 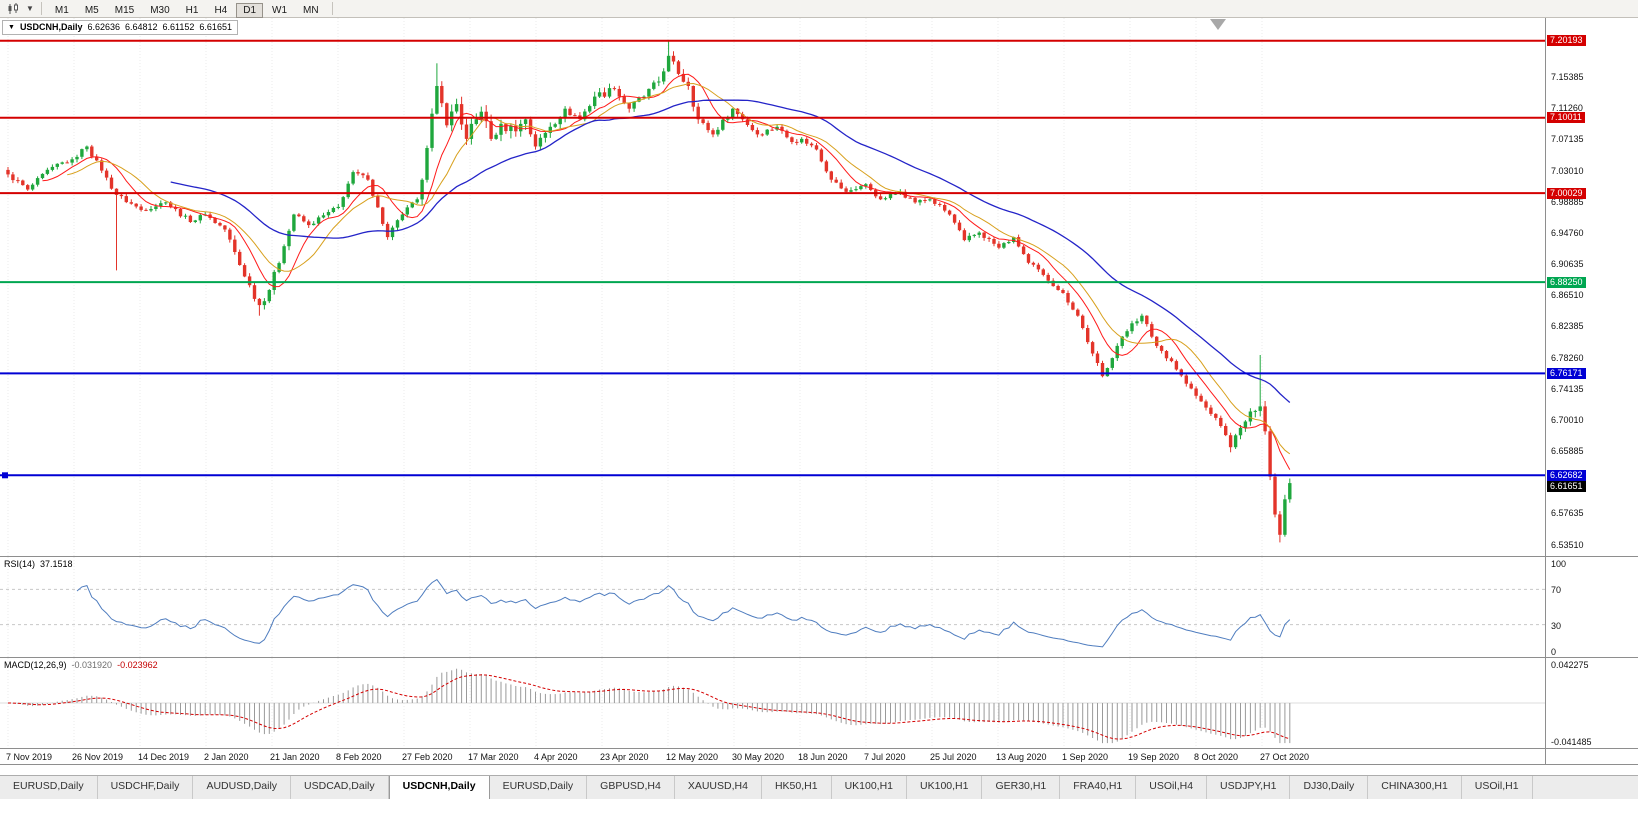 I want to click on price-tick-label: 6.98885, so click(x=1567, y=201).